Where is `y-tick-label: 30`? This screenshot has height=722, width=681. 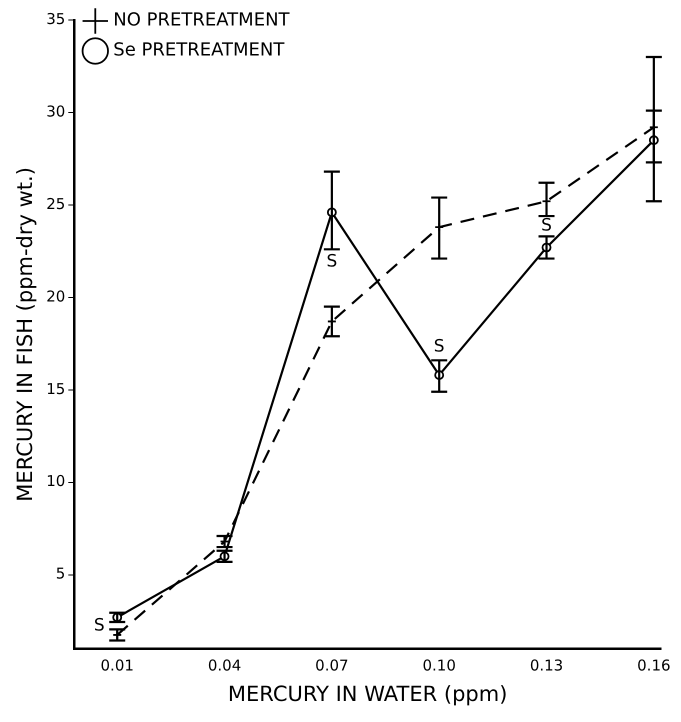
y-tick-label: 30 is located at coordinates (56, 111).